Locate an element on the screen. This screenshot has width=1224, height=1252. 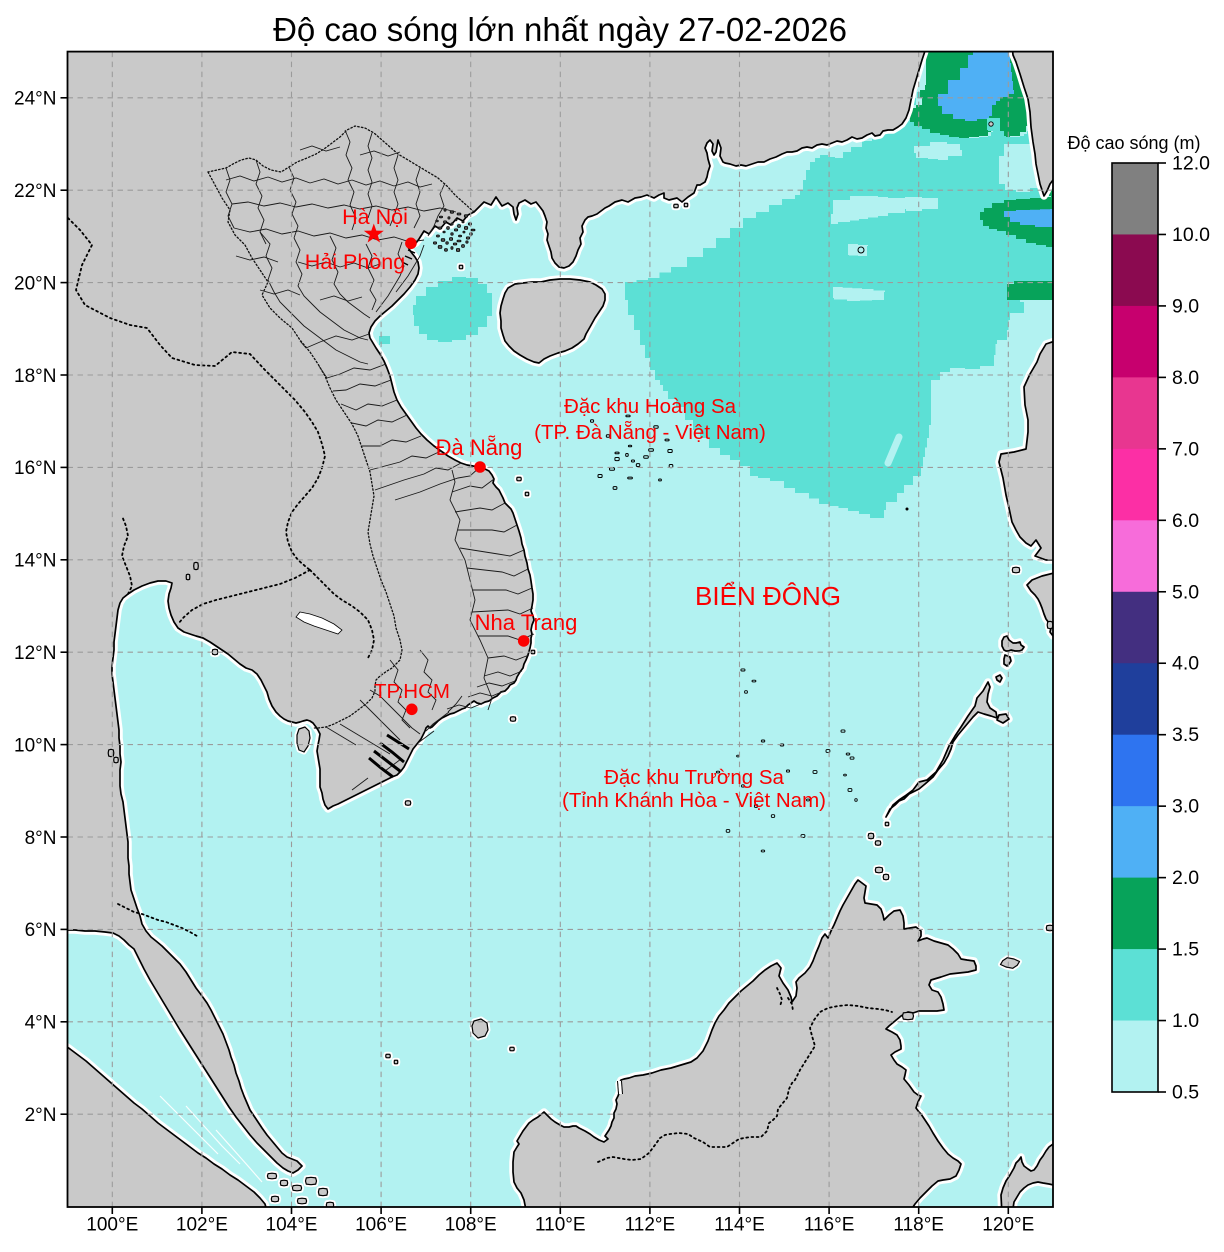
svg-text: (TP. Đà Nẵng - Việt Nam) is located at coordinates (650, 432).